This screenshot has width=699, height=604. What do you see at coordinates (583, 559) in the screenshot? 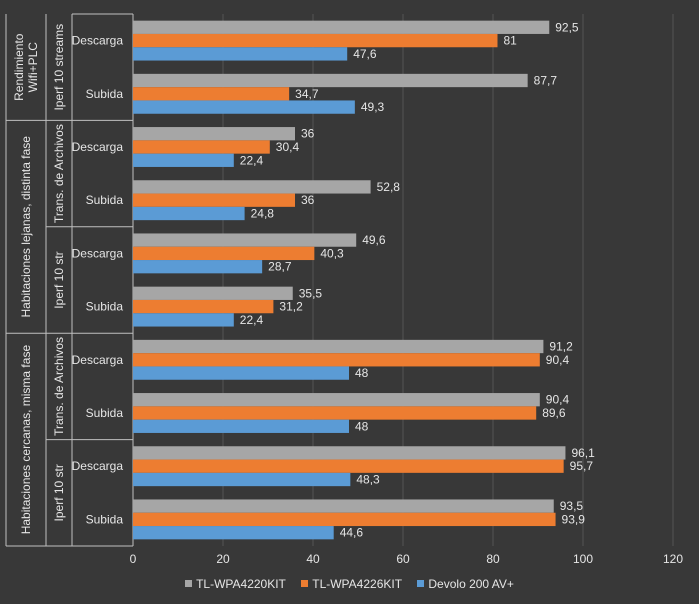
I see `x-tick-label: 100` at bounding box center [583, 559].